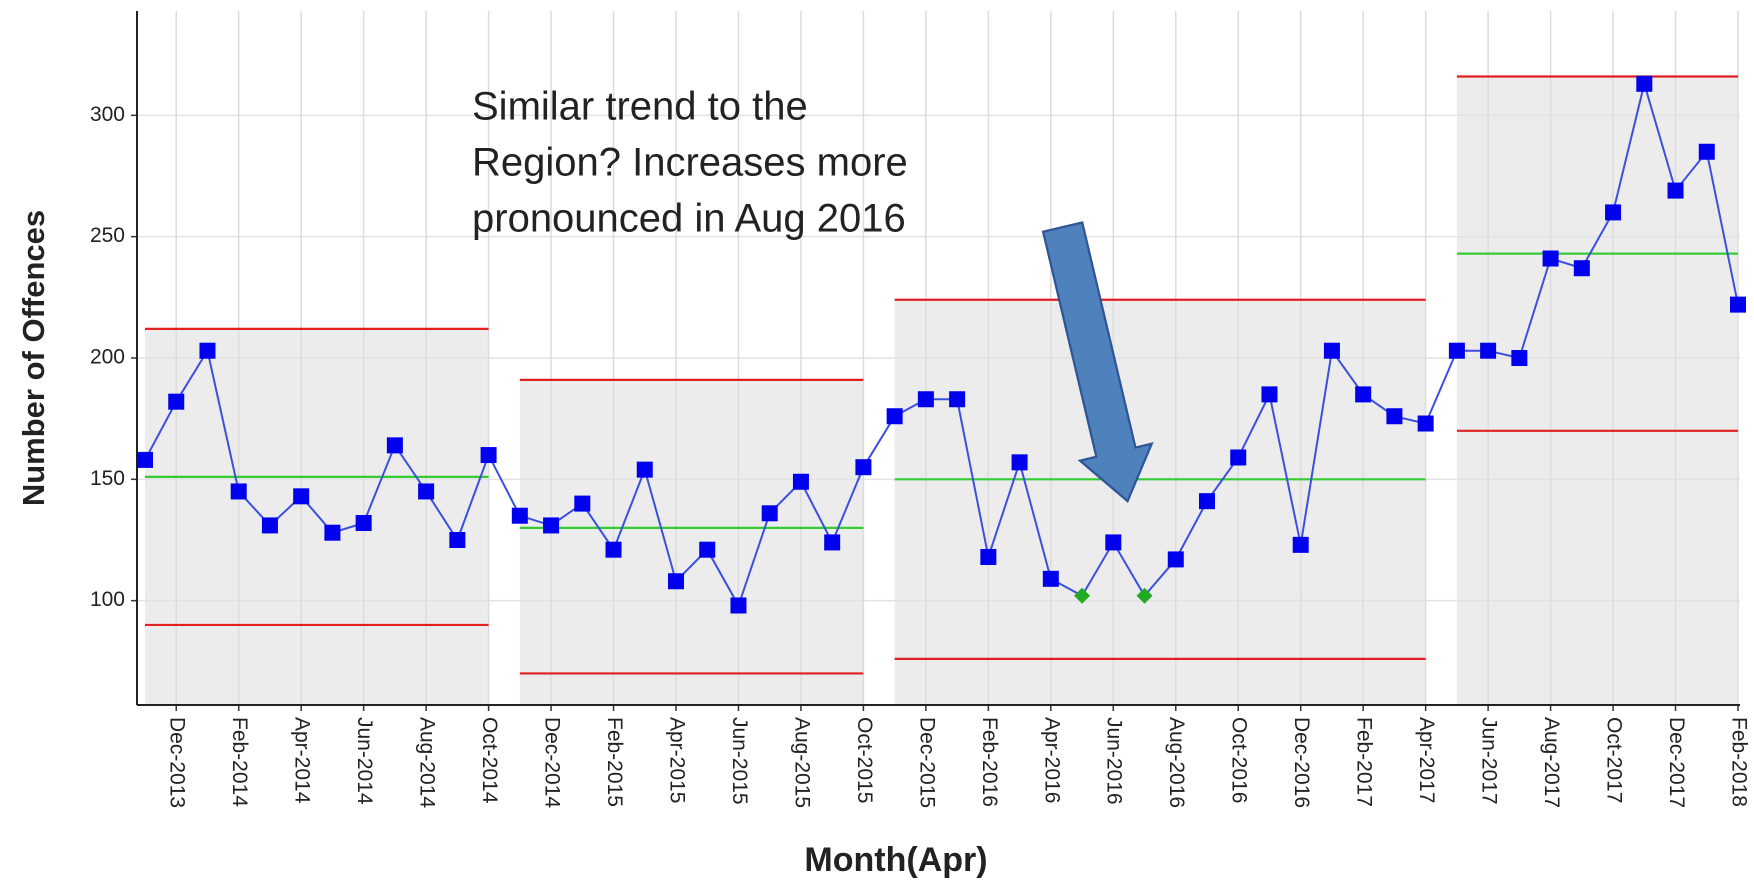 The width and height of the screenshot is (1754, 882). What do you see at coordinates (302, 760) in the screenshot?
I see `x-tick-label: Apr-2014` at bounding box center [302, 760].